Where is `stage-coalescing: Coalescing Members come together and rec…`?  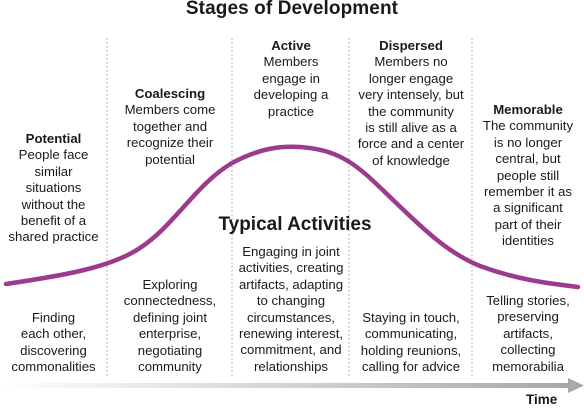 stage-coalescing: Coalescing Members come together and rec… is located at coordinates (170, 127).